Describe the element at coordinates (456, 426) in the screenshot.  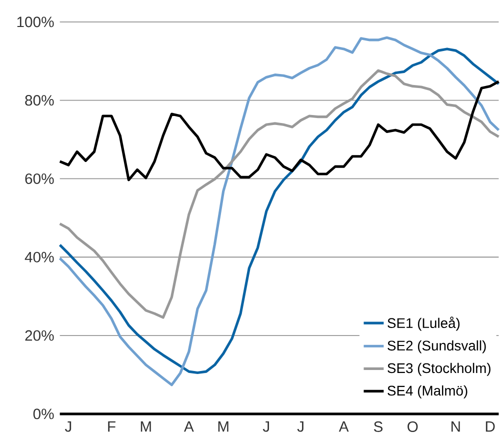
I see `x-tick-label: N` at that location.